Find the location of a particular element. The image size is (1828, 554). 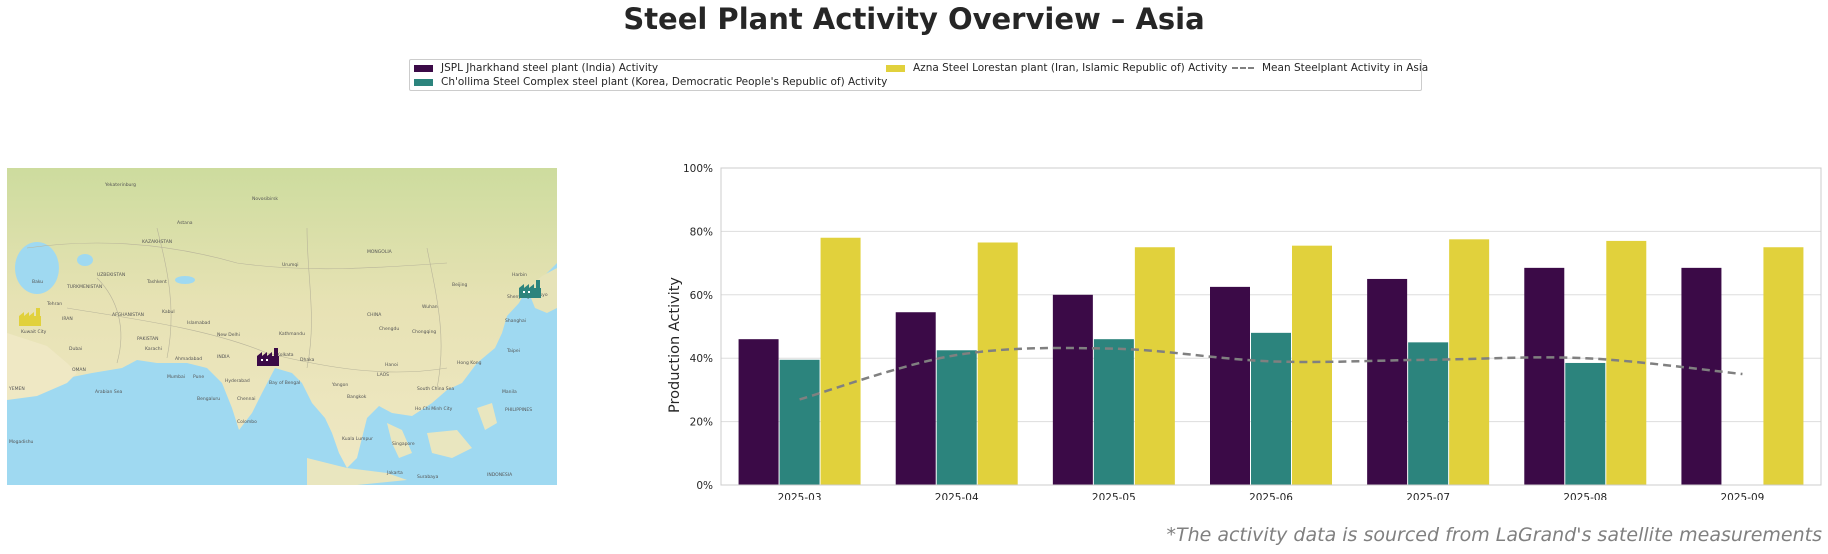

map-label-hong-kong: Hong Kong is located at coordinates (469, 363).